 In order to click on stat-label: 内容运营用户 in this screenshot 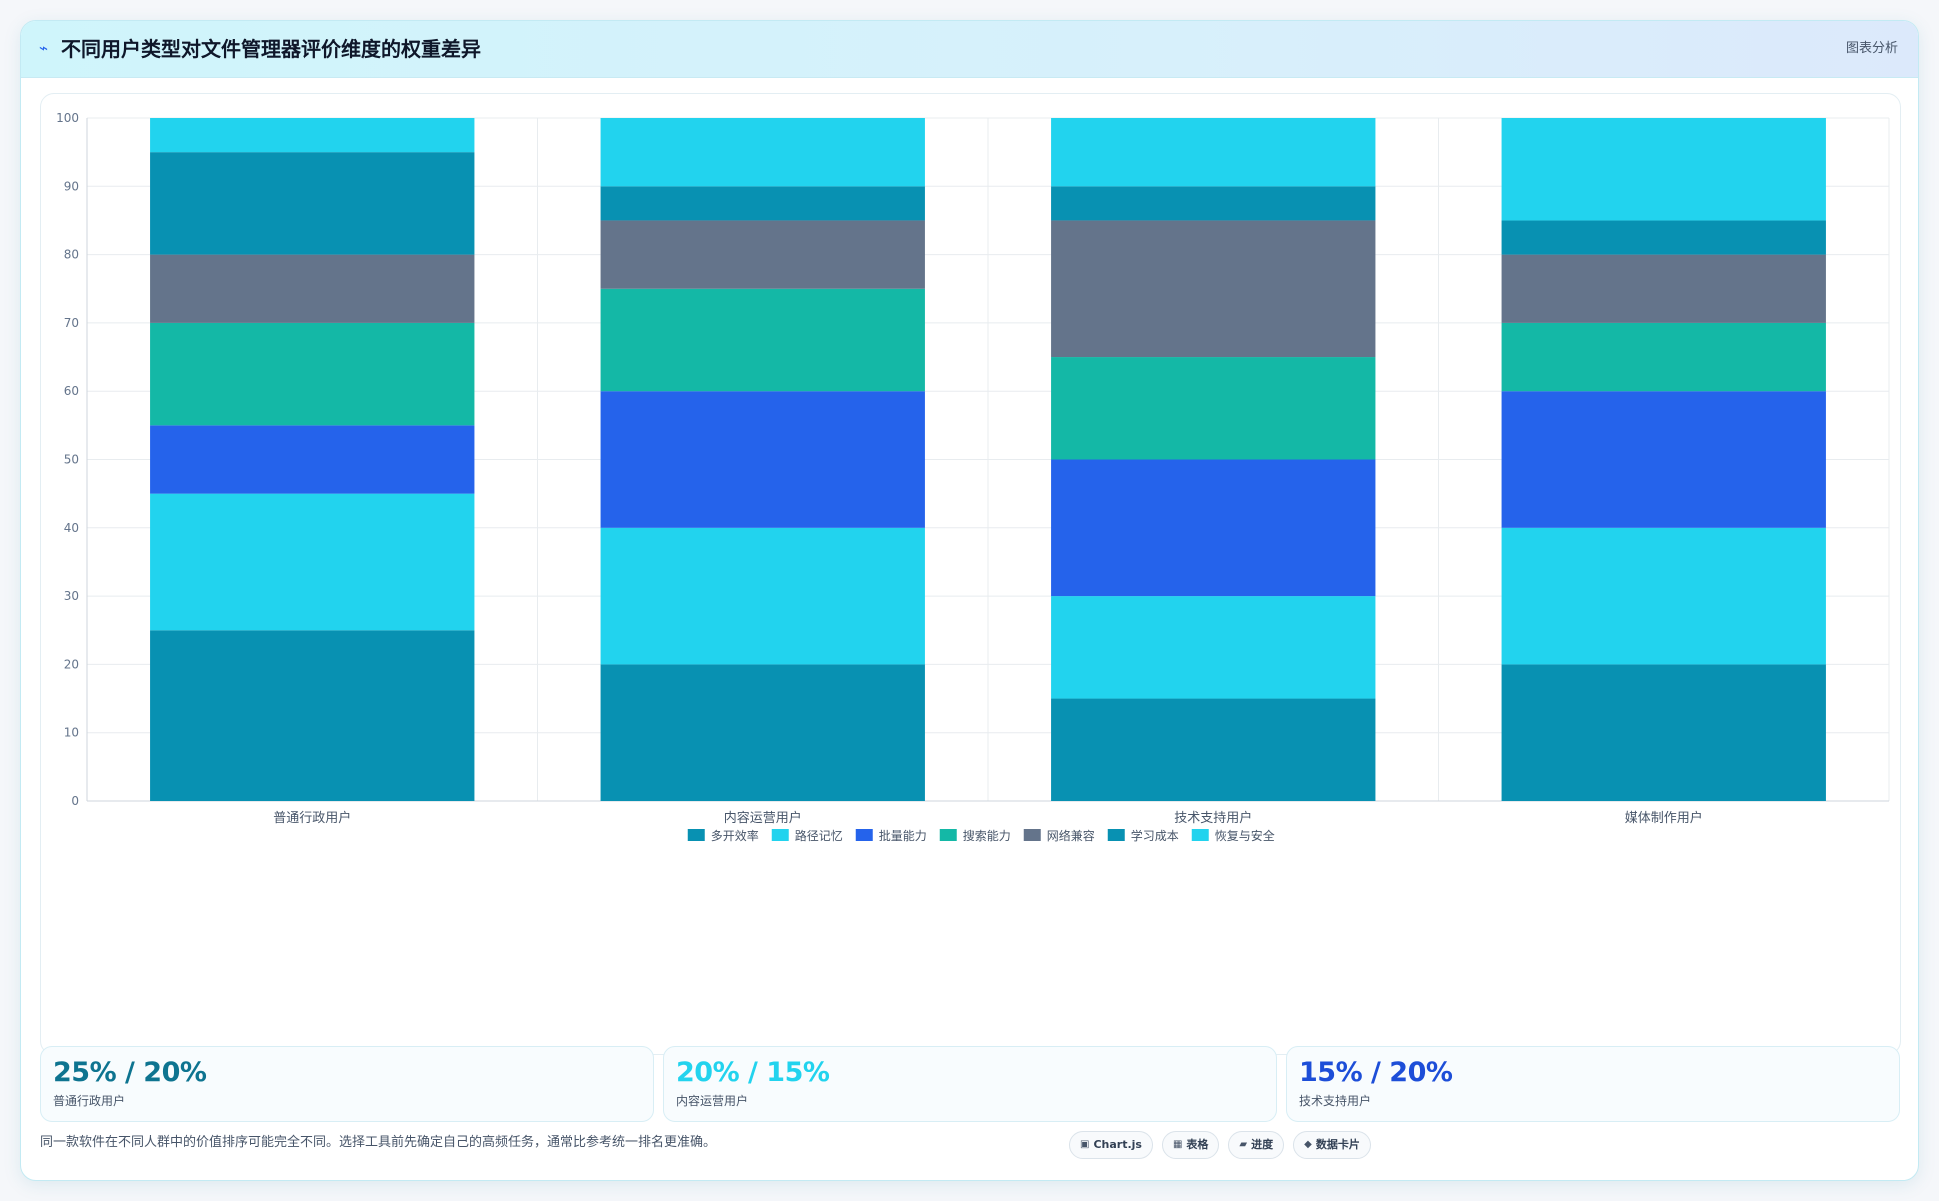, I will do `click(712, 1101)`.